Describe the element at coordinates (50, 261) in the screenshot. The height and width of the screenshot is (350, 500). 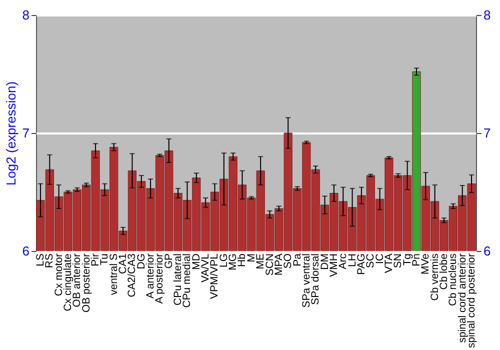
I see `x-tick-label: RS` at that location.